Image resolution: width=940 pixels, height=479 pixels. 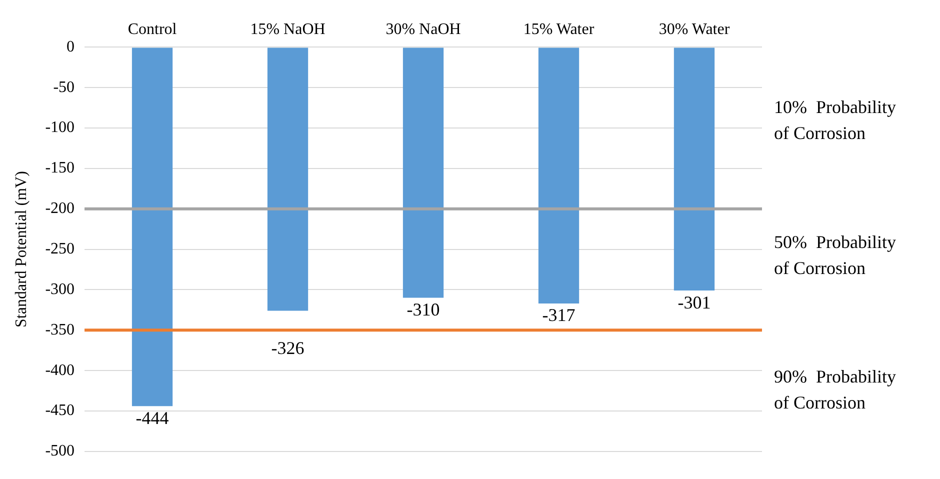 I want to click on text: 90% Probability of Corrosion, so click(x=835, y=389).